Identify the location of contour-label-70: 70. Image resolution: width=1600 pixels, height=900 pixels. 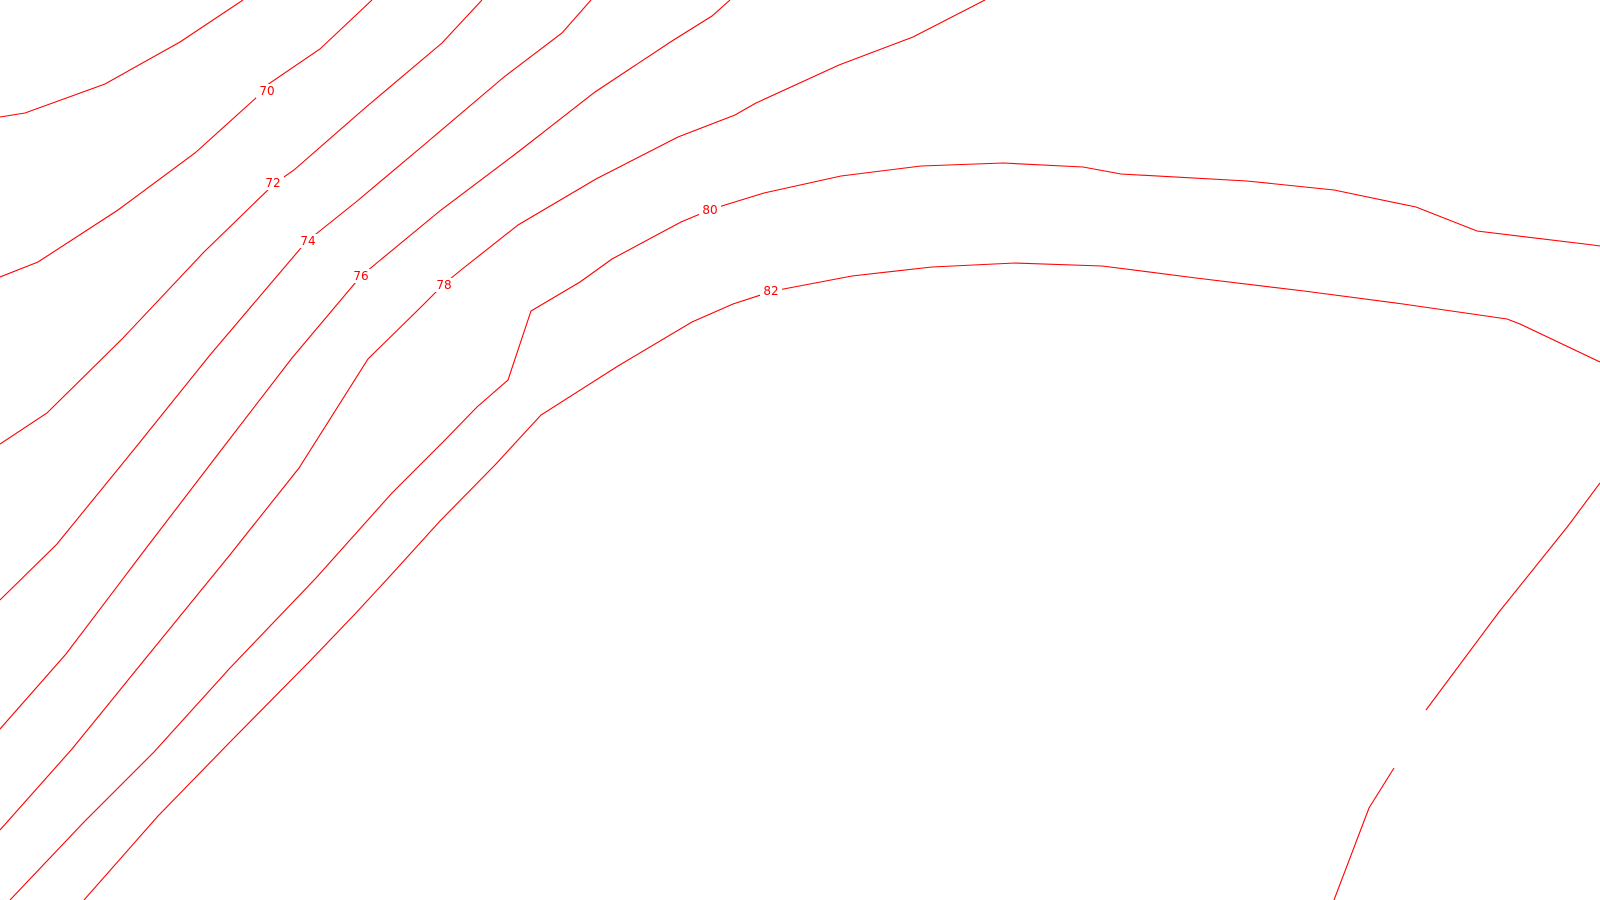
(266, 91).